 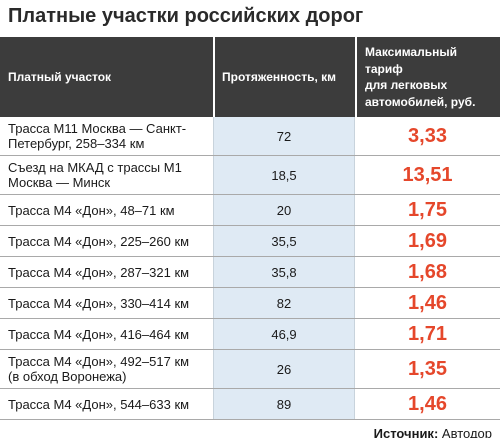 What do you see at coordinates (284, 303) in the screenshot?
I see `cell-length: 82` at bounding box center [284, 303].